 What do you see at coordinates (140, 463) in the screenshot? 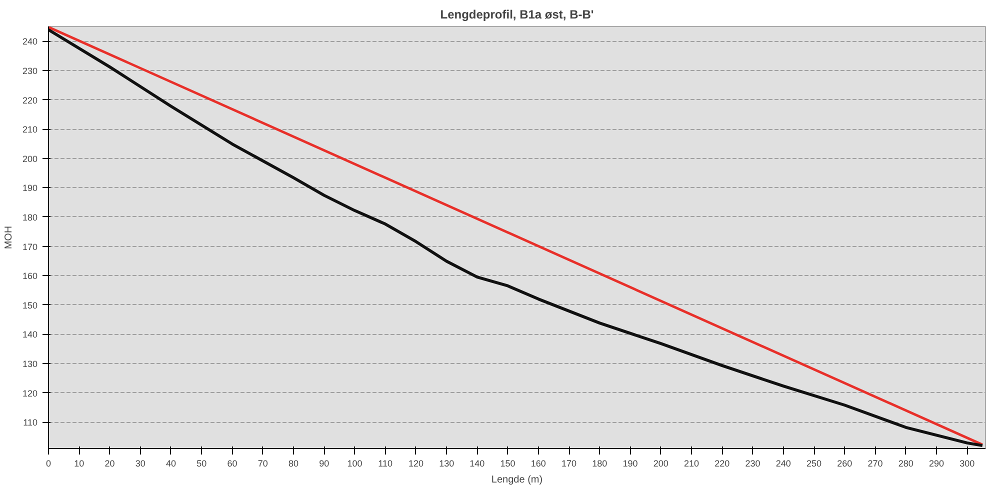
I see `x-tick-label: 30` at bounding box center [140, 463].